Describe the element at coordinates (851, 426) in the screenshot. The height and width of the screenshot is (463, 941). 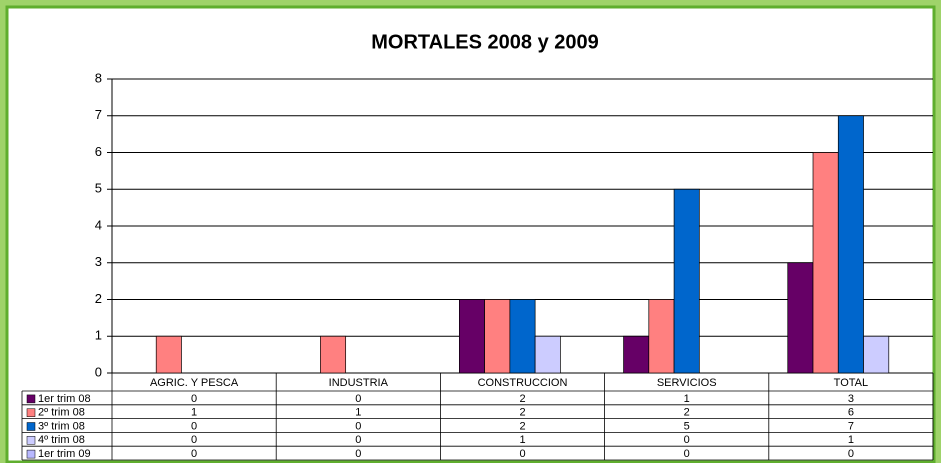
I see `table-value: 7` at that location.